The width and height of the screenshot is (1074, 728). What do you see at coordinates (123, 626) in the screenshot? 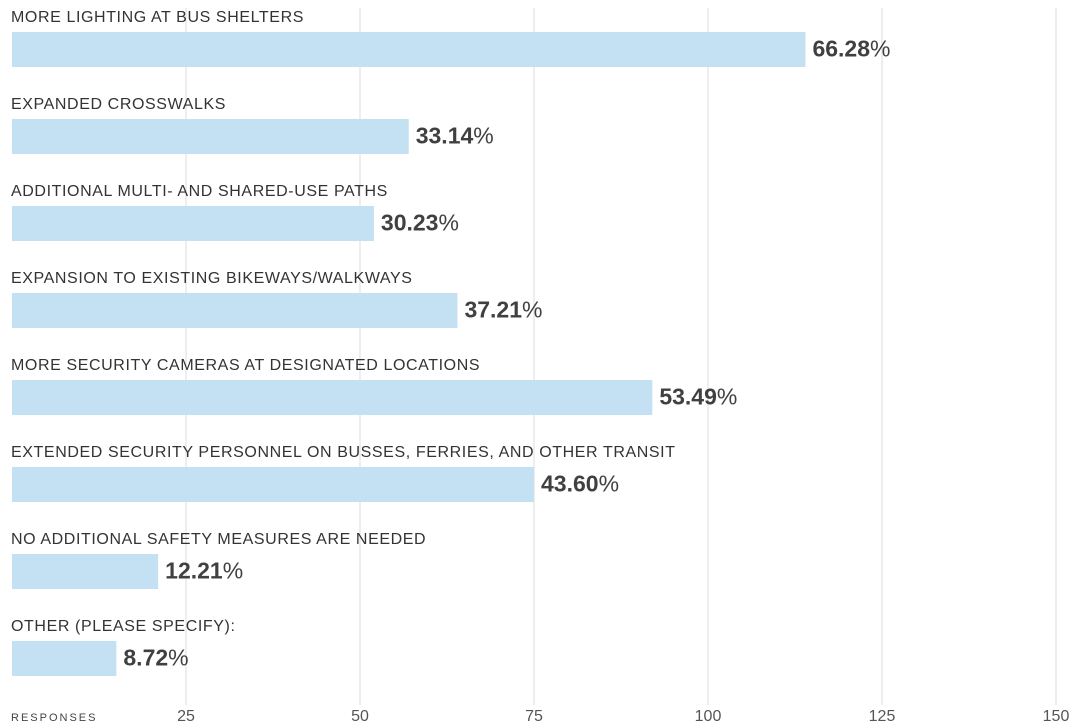
I see `category-label: OTHER (PLEASE SPECIFY):` at bounding box center [123, 626].